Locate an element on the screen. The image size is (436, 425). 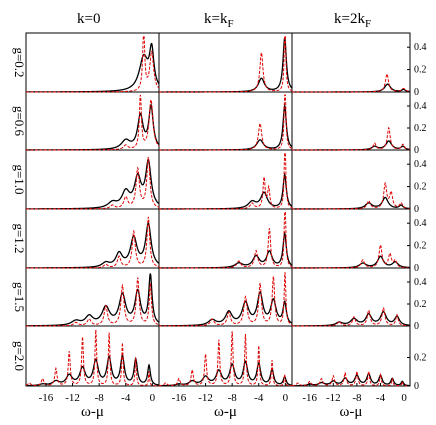
series-black-r0-c1 is located at coordinates (226, 65).